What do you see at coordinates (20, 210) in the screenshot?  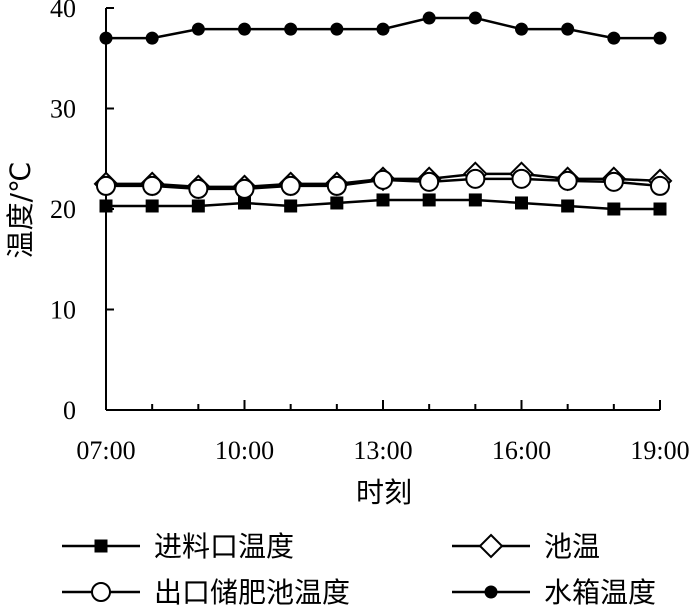 I see `y-axis-title: 温度/℃` at bounding box center [20, 210].